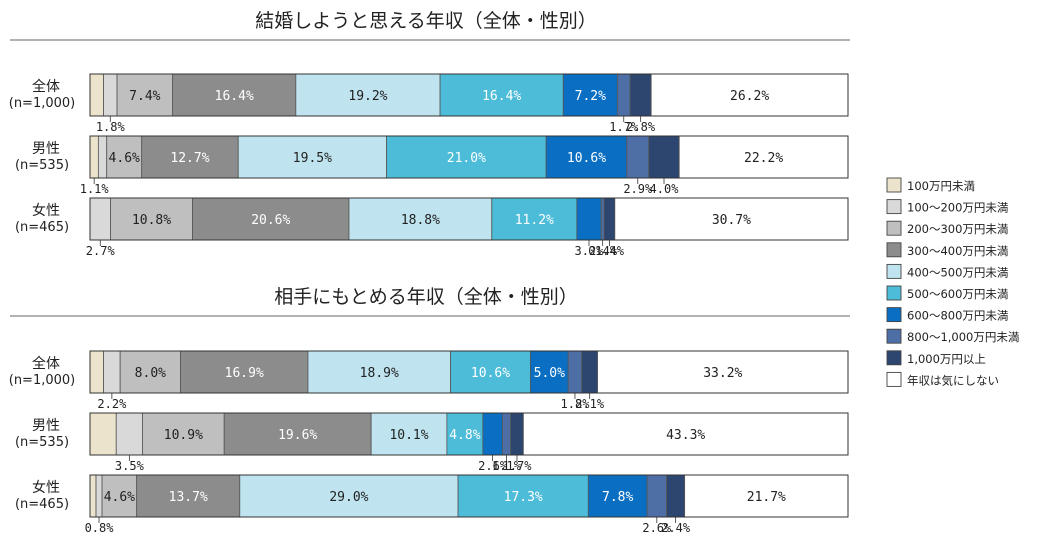 The image size is (1052, 538). What do you see at coordinates (610, 251) in the screenshot?
I see `data-label-outside: 1.4%` at bounding box center [610, 251].